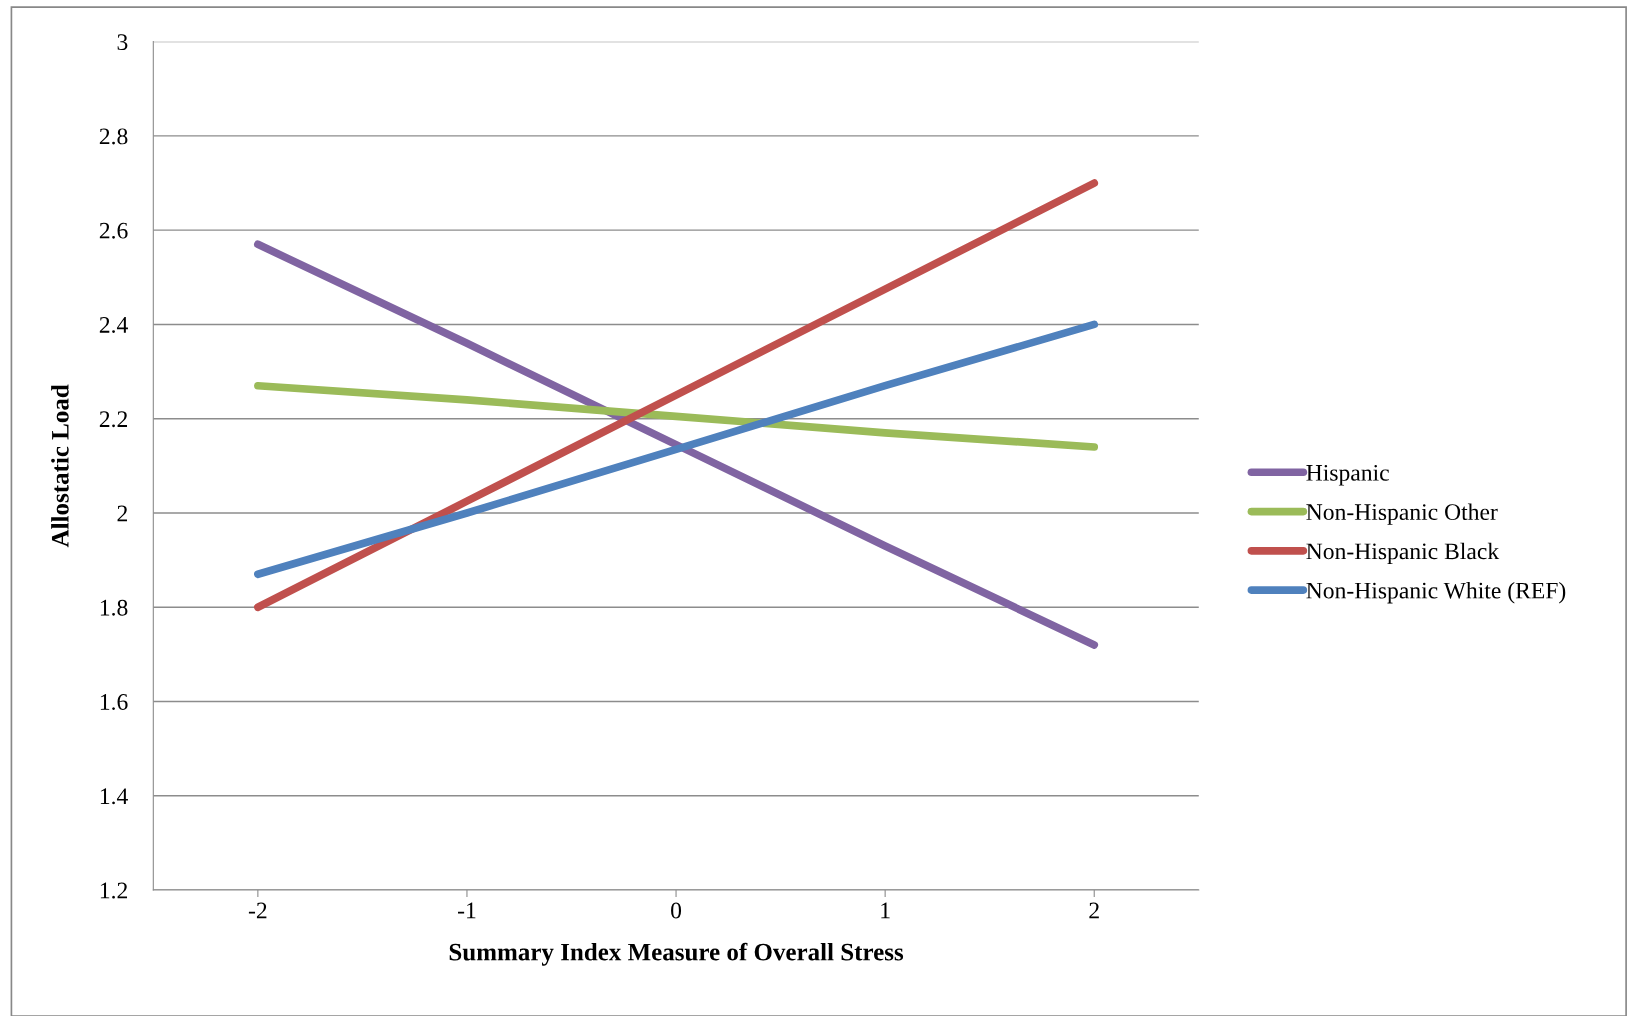 Image resolution: width=1631 pixels, height=1016 pixels. Describe the element at coordinates (676, 954) in the screenshot. I see `x-axis-title: Summary Index Measure of Overall Stress` at that location.